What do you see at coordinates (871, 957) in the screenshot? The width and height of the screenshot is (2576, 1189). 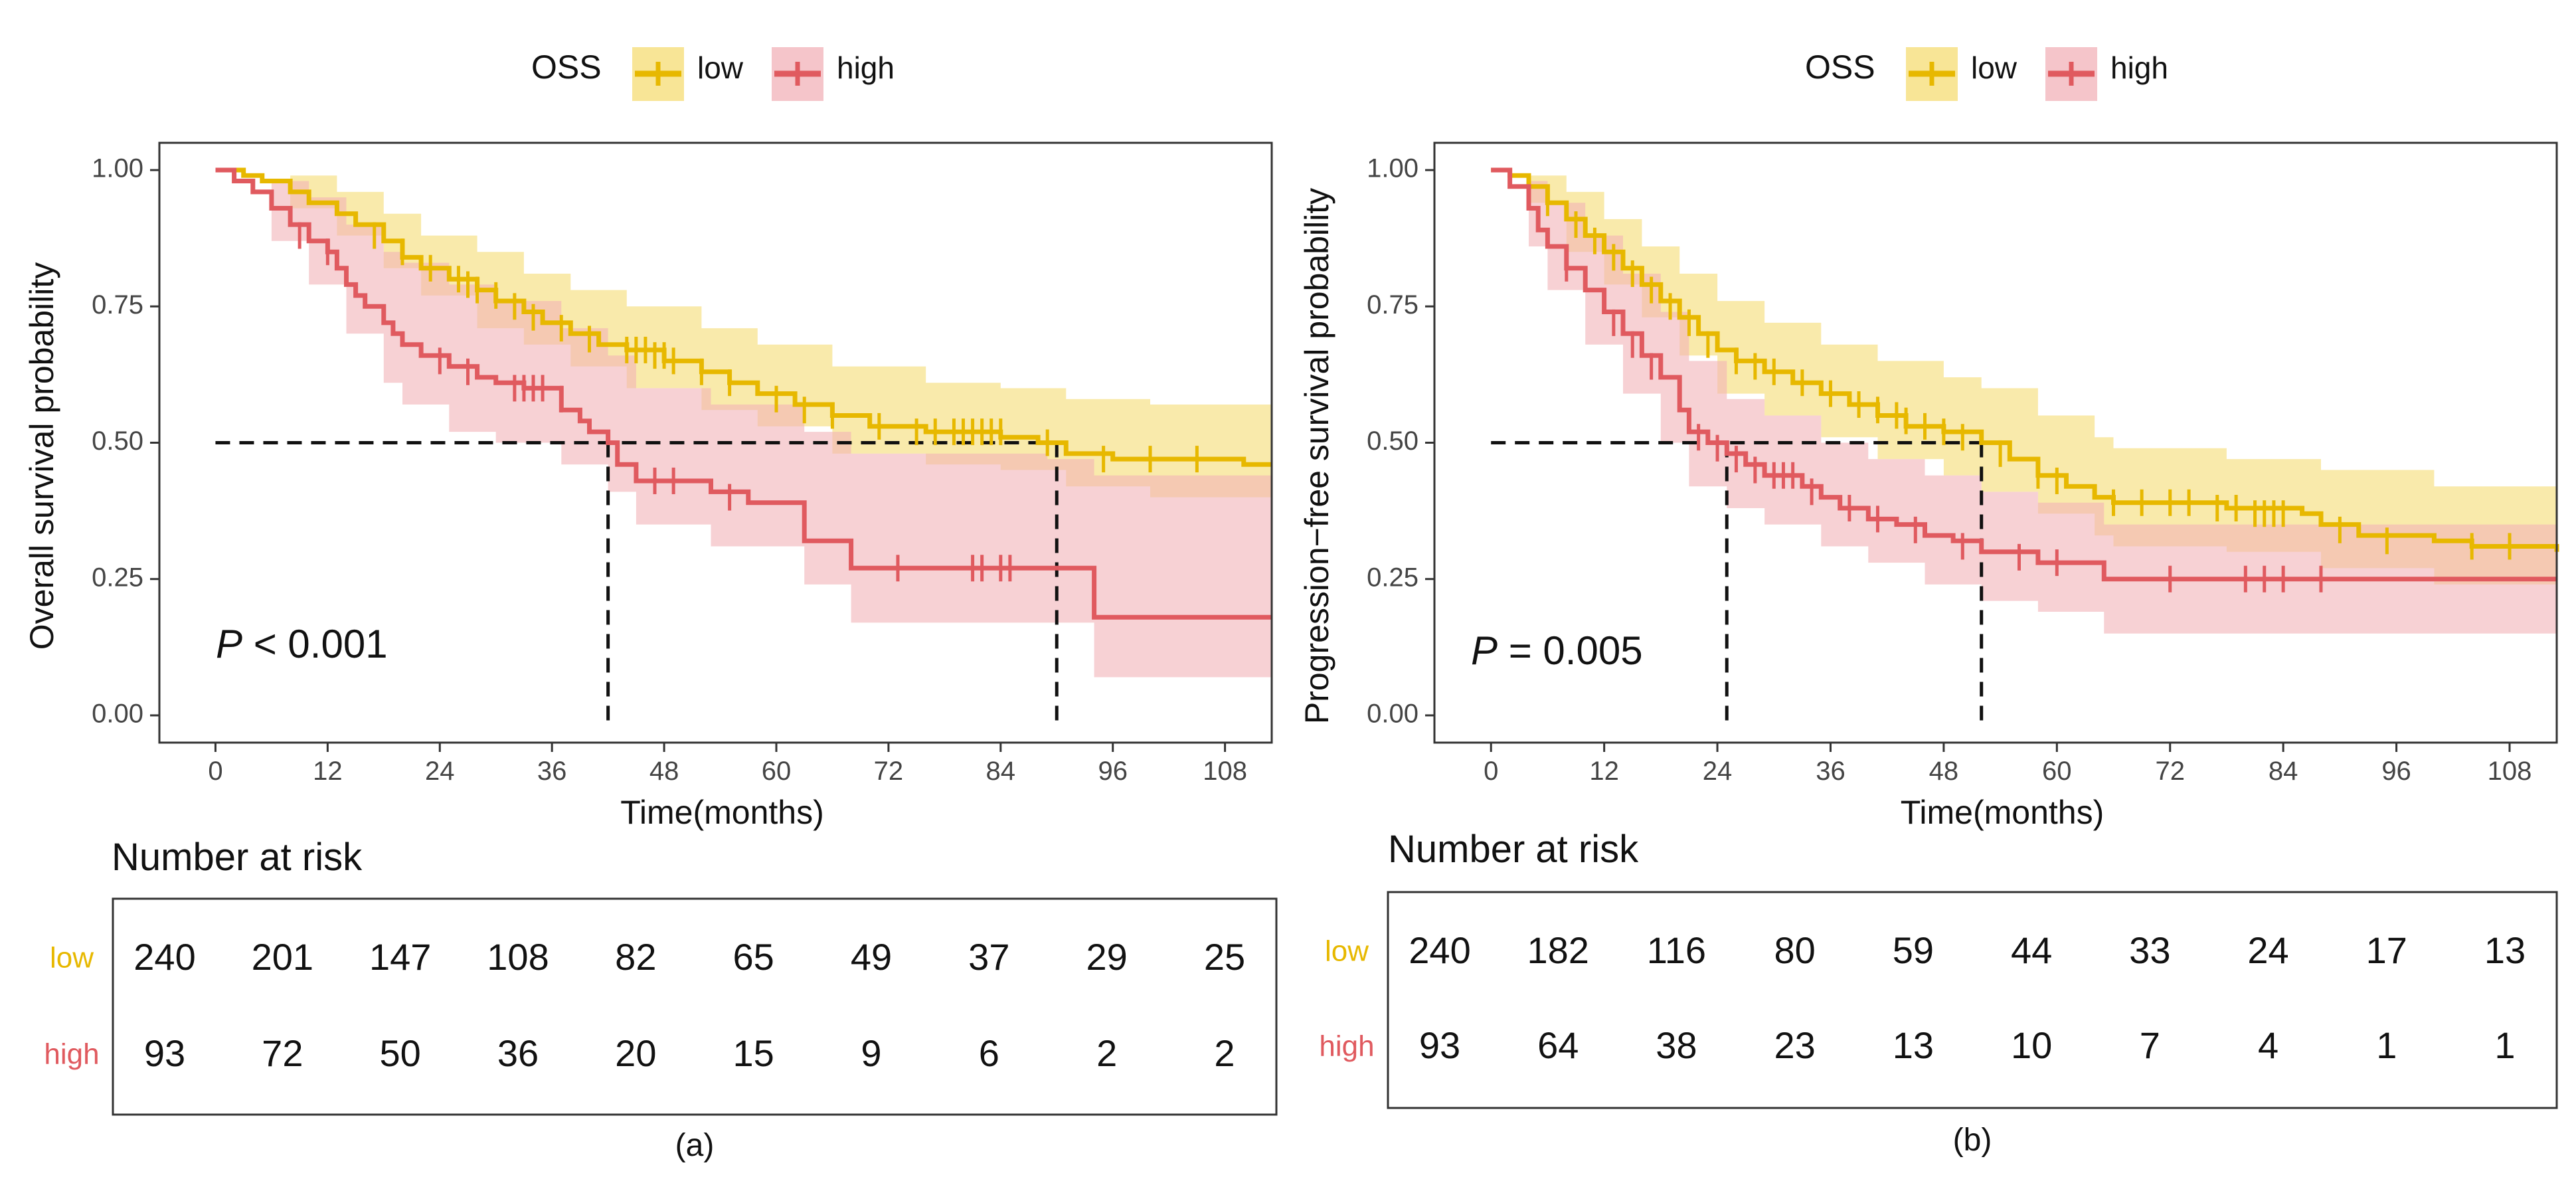 I see `risk-cell: 49` at bounding box center [871, 957].